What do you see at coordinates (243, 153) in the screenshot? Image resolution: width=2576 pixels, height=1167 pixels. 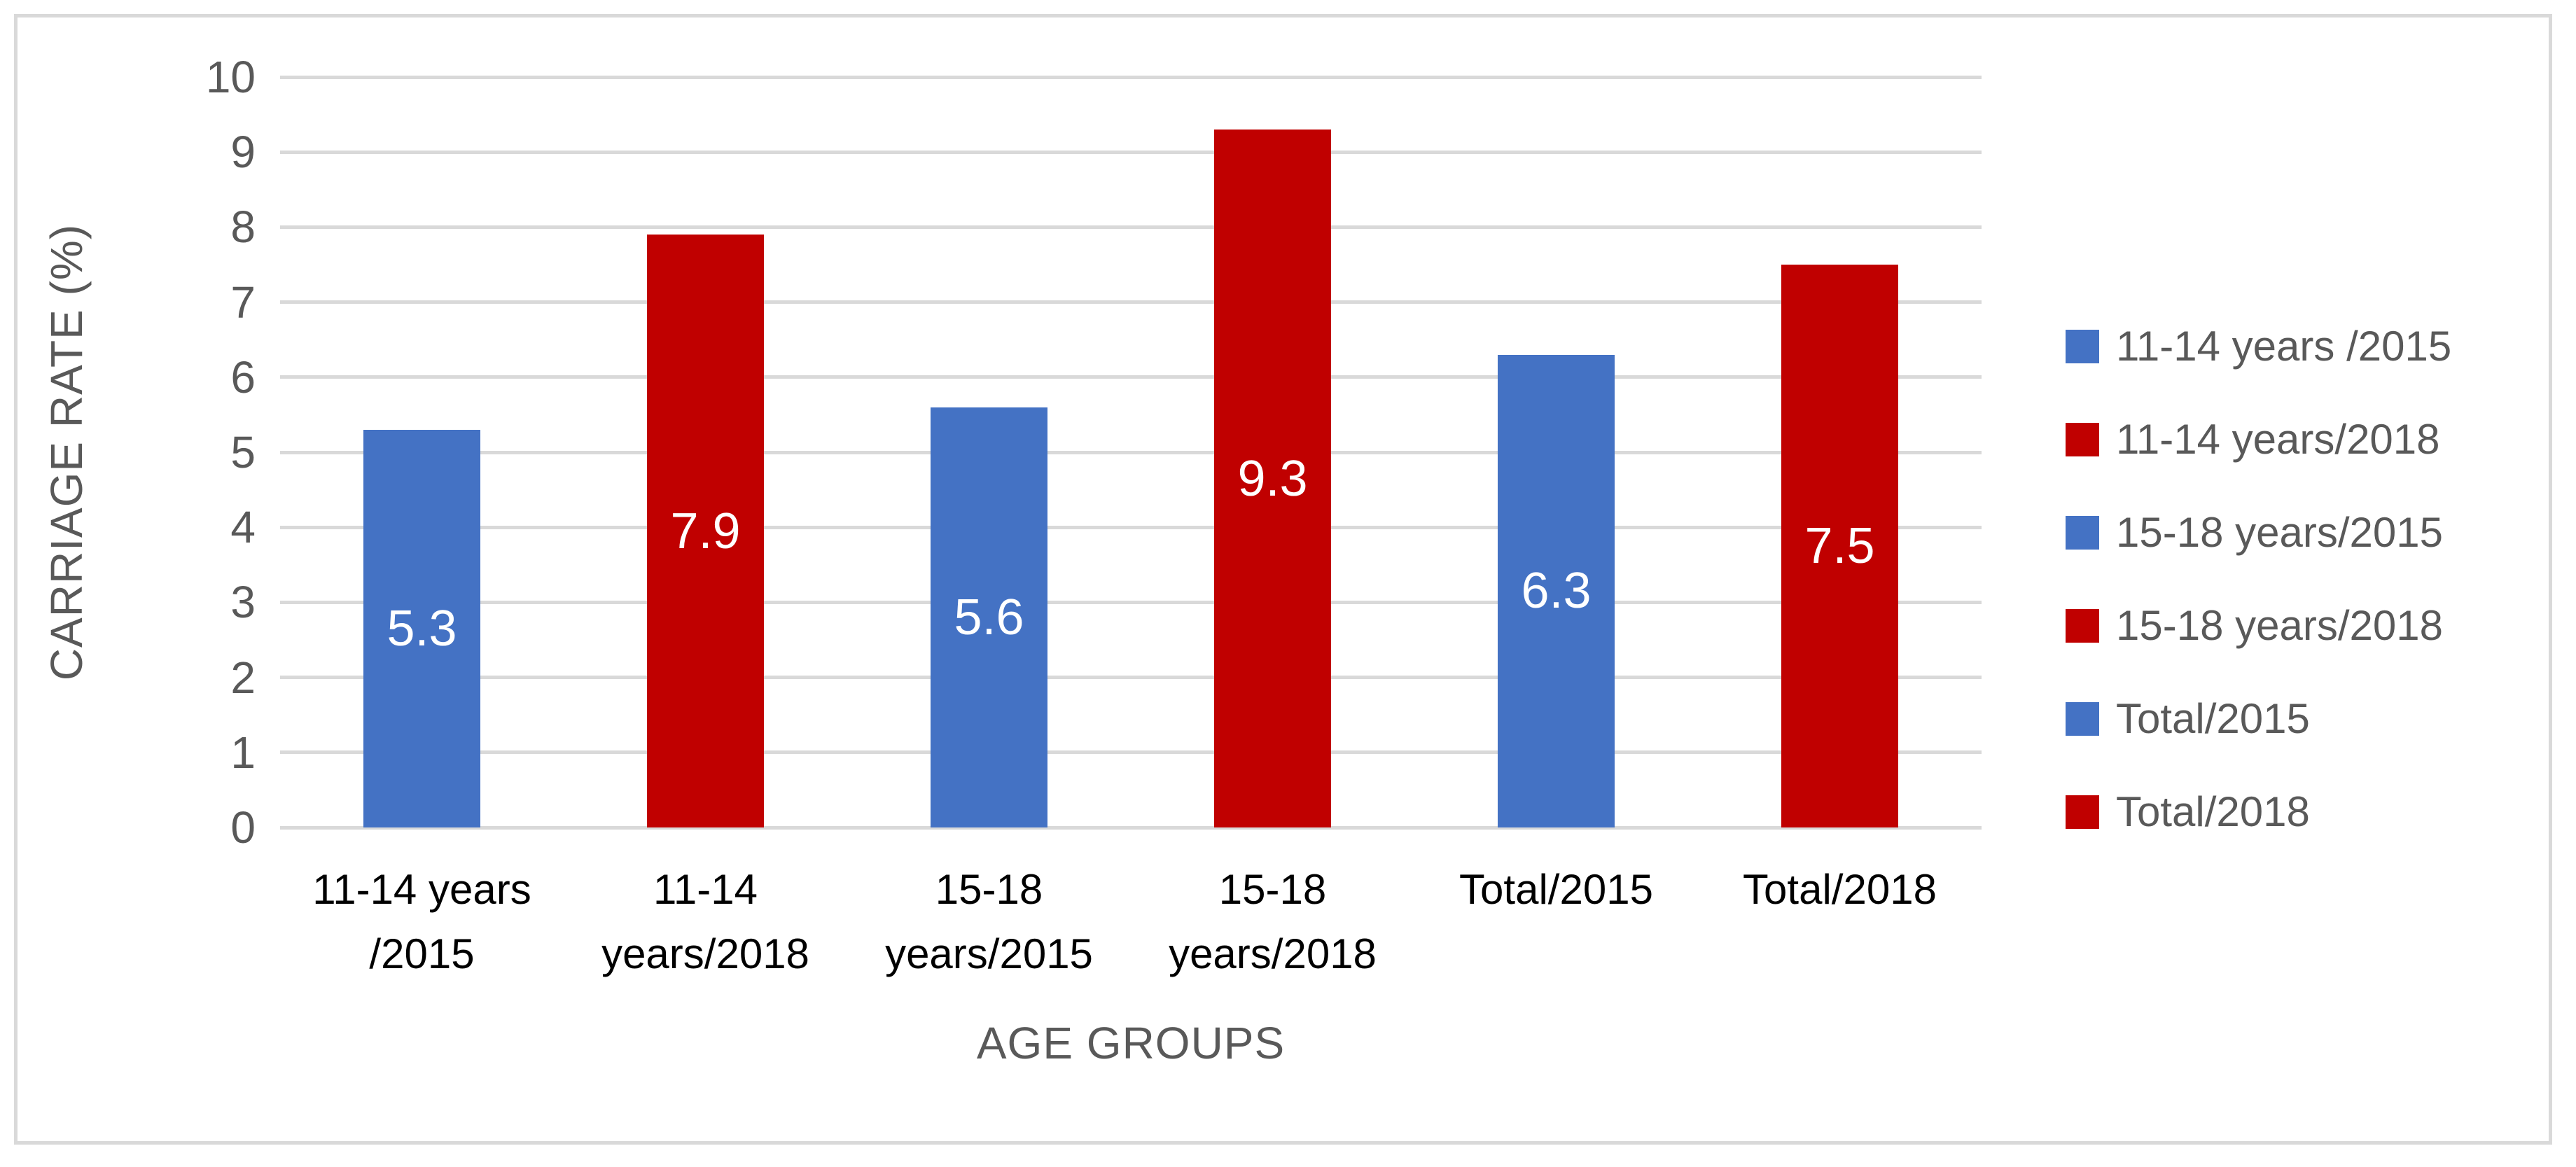 I see `y-axis-tick-label: 9` at bounding box center [243, 153].